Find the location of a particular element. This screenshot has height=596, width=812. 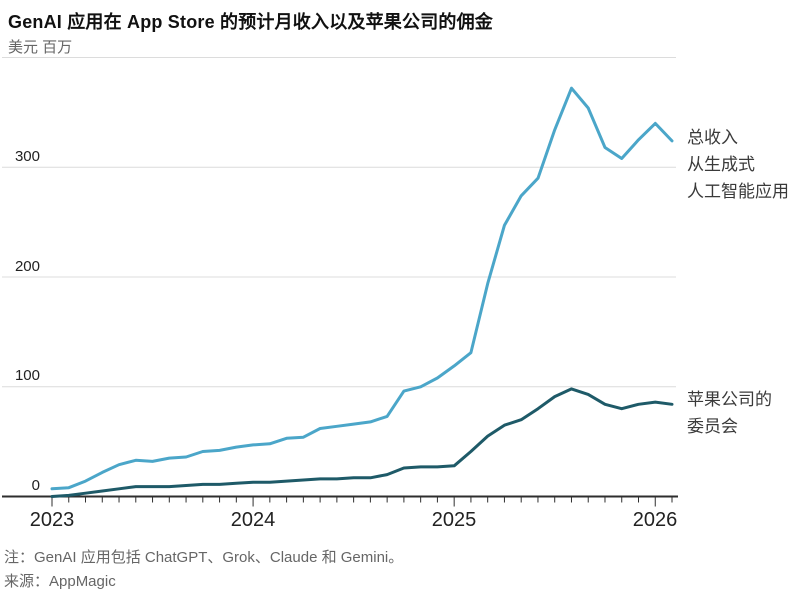

y-axis-tick-label: 300 is located at coordinates (27, 156).